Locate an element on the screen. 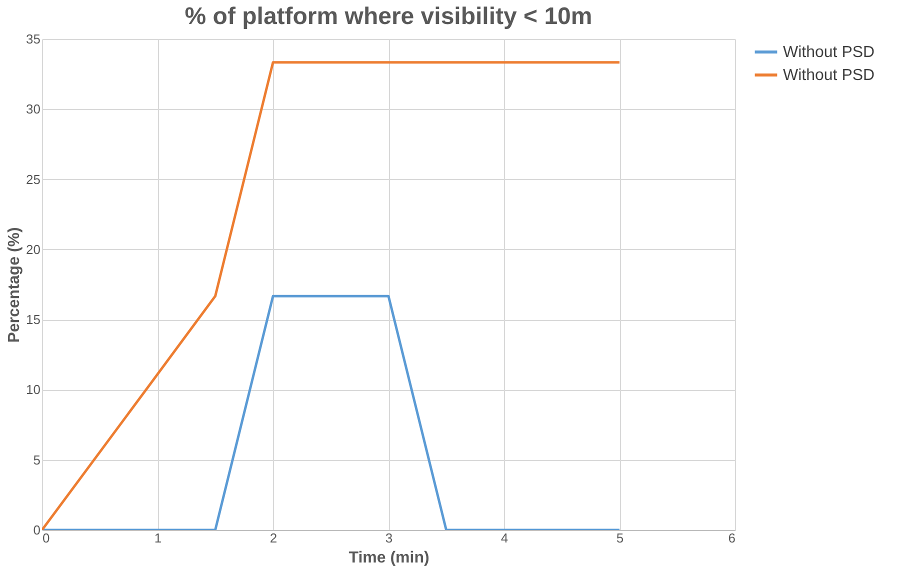 The height and width of the screenshot is (588, 899). y-tick-label: 30 is located at coordinates (33, 109).